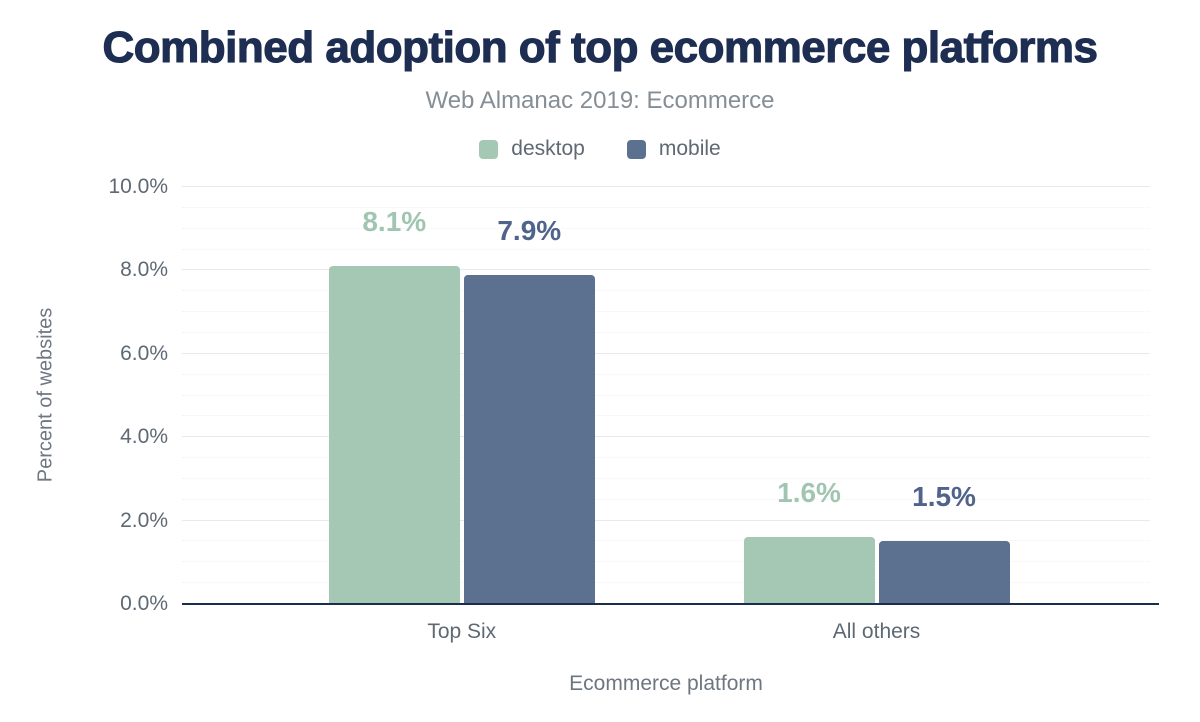  I want to click on legend-item-desktop: desktop, so click(532, 149).